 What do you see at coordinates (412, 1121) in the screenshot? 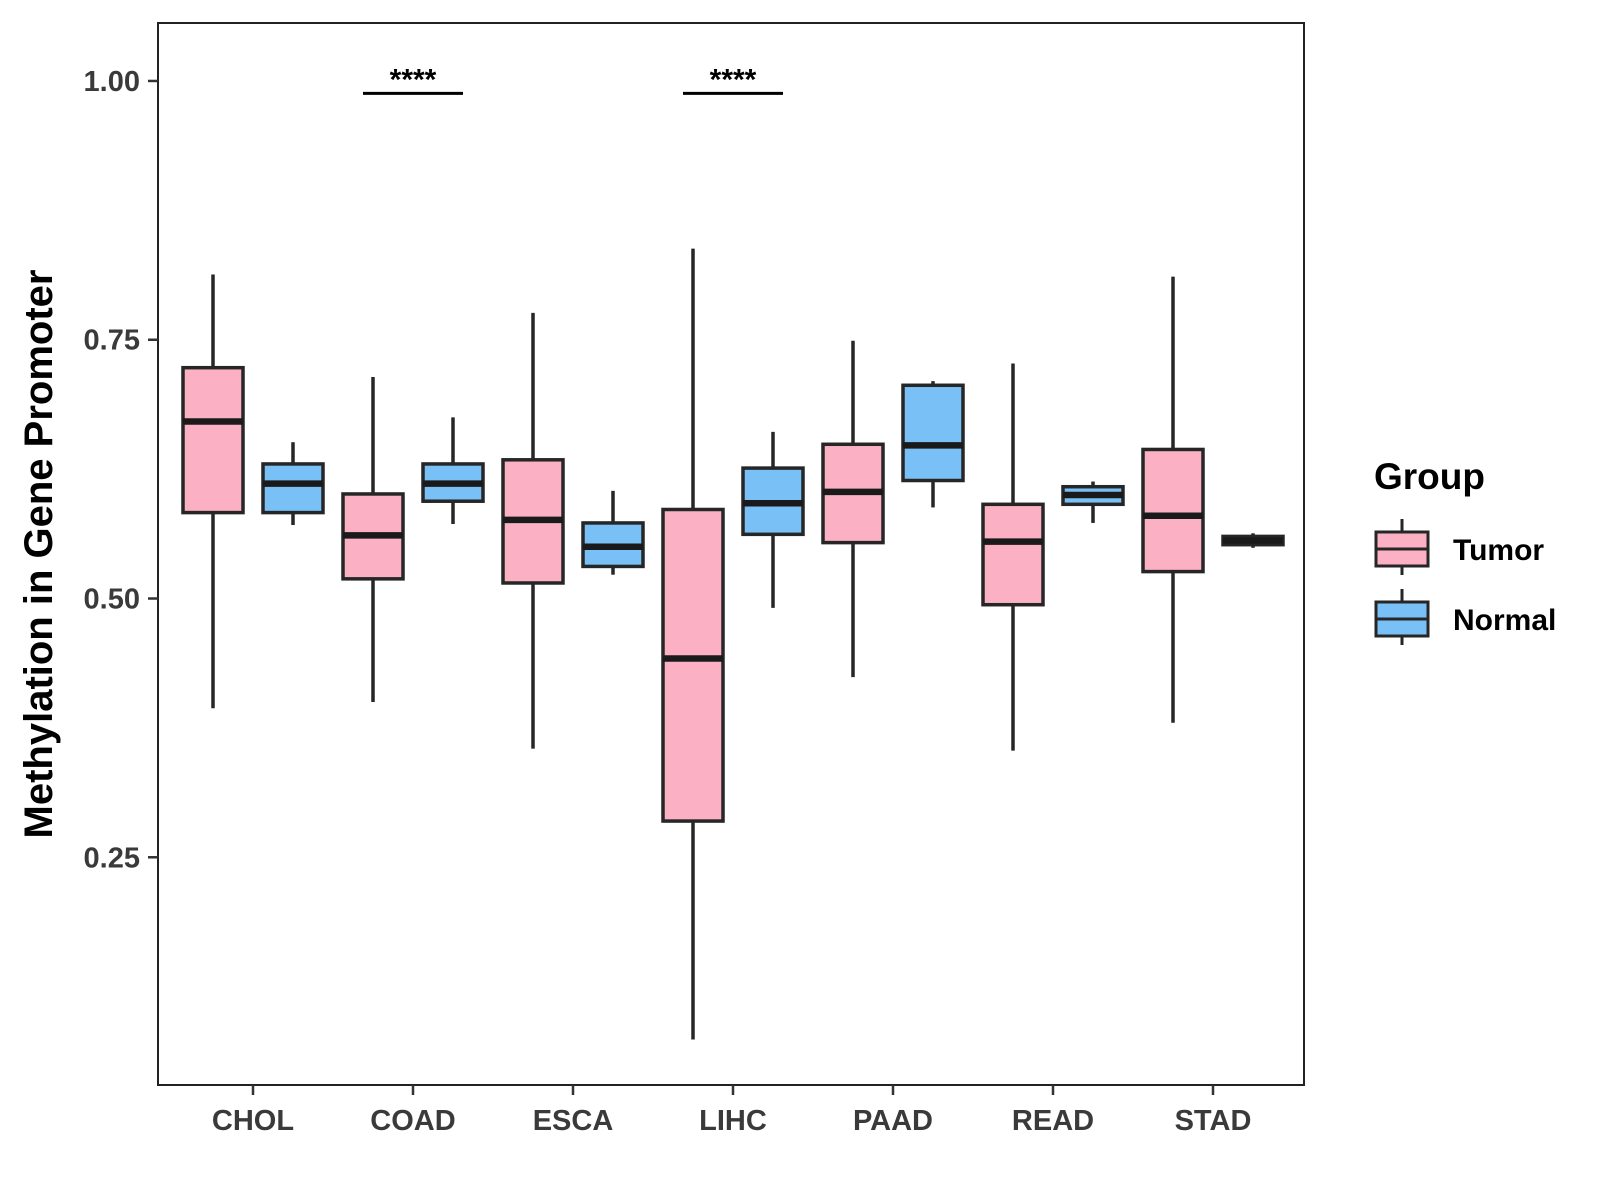
I see `x-tick-label: COAD` at bounding box center [412, 1121].